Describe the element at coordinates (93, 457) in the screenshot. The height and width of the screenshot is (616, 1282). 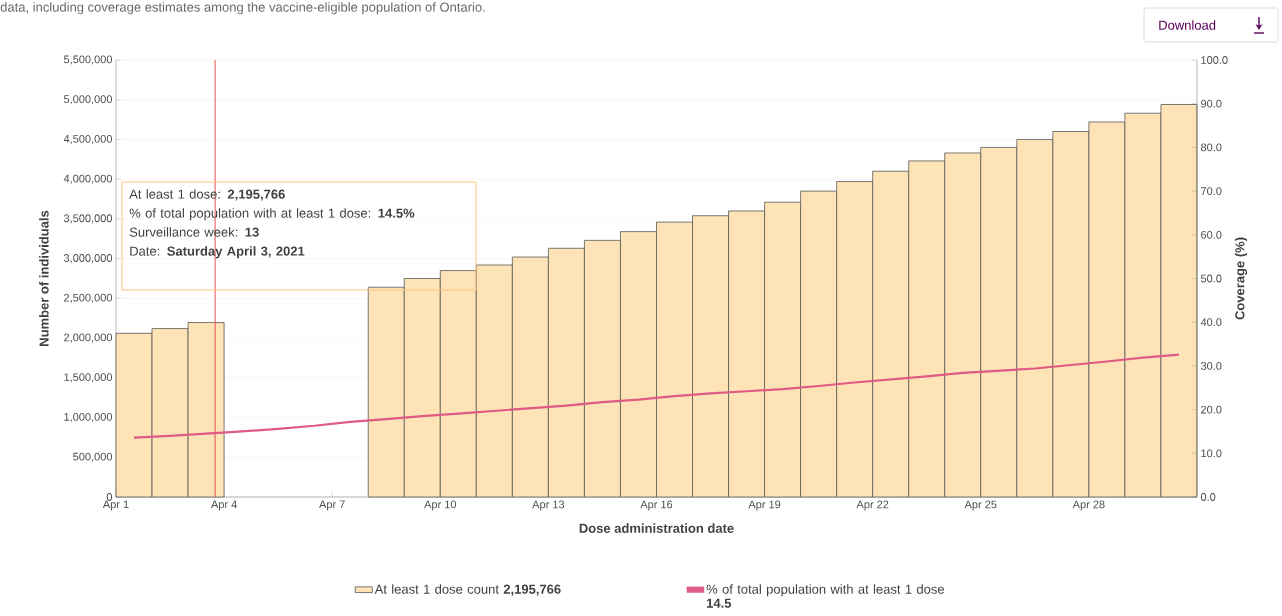
I see `y-tick-label: 500,000` at that location.